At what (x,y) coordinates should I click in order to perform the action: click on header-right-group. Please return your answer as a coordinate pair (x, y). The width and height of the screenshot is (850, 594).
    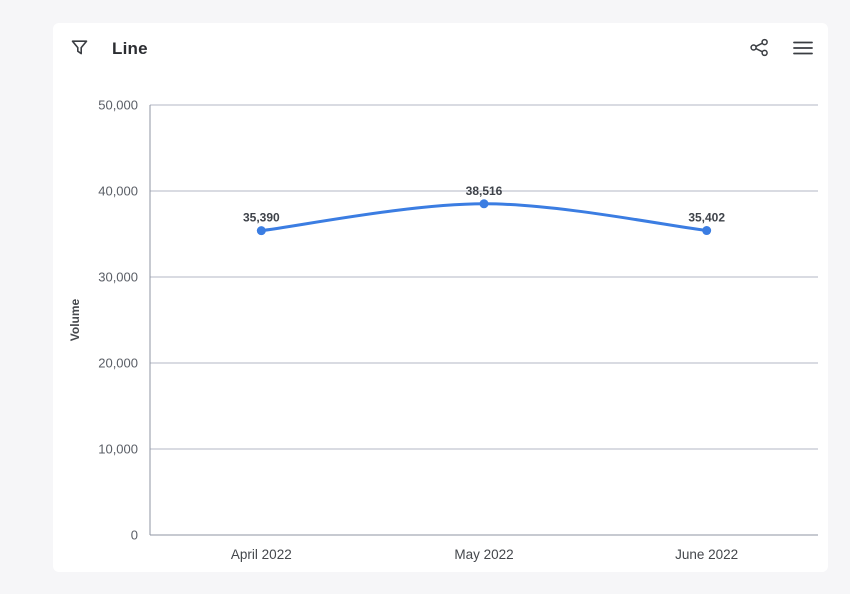
    Looking at the image, I should click on (772, 49).